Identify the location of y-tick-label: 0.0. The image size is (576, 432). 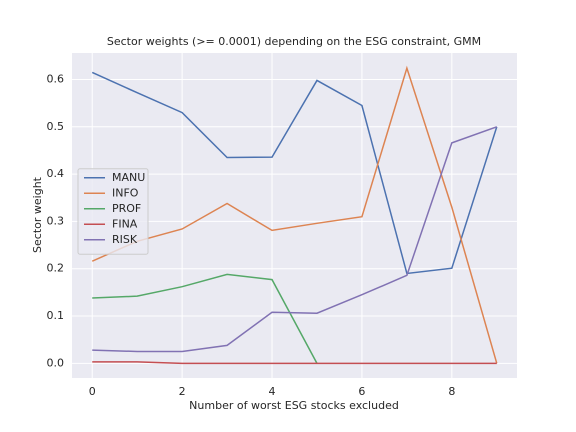
(56, 362).